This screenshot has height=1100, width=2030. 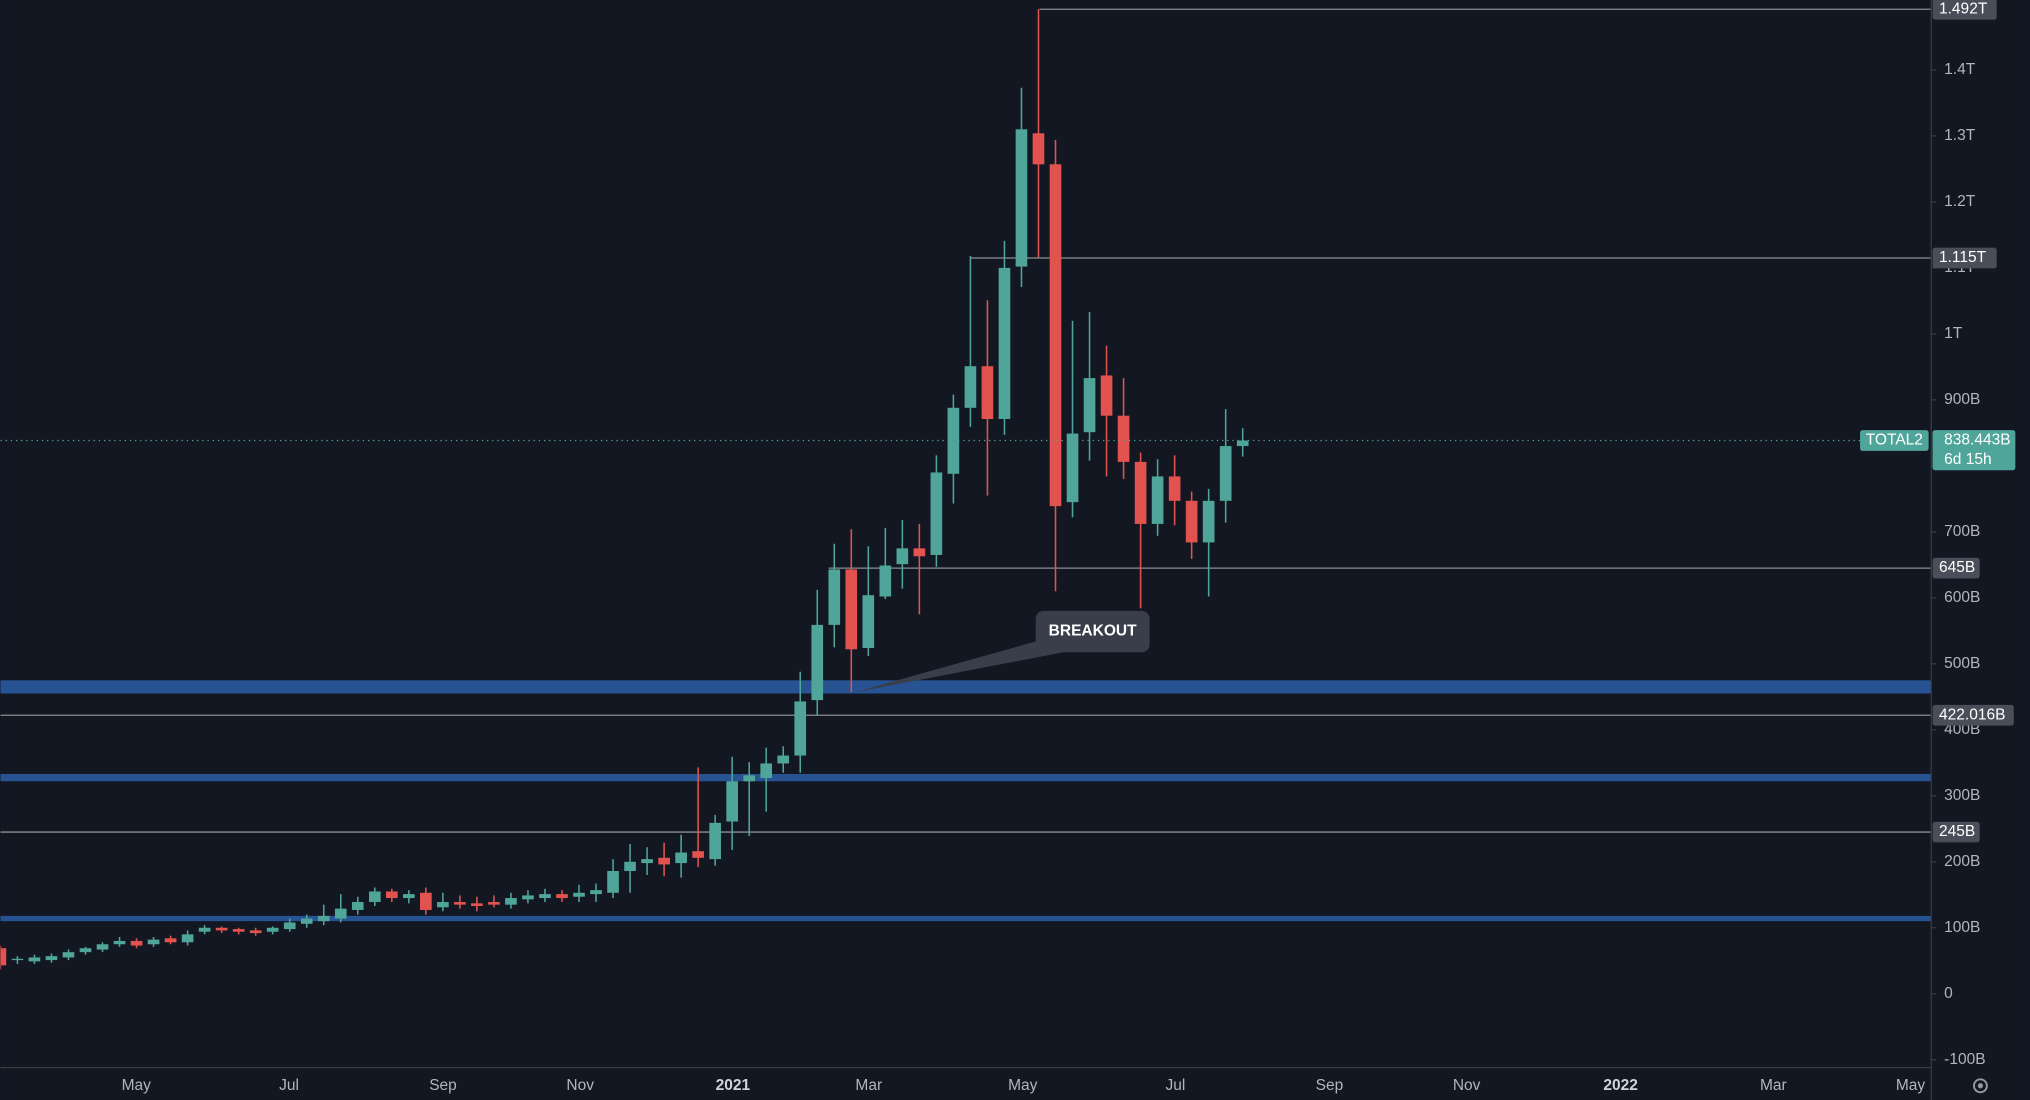 What do you see at coordinates (1948, 993) in the screenshot?
I see `y-tick-label: 0` at bounding box center [1948, 993].